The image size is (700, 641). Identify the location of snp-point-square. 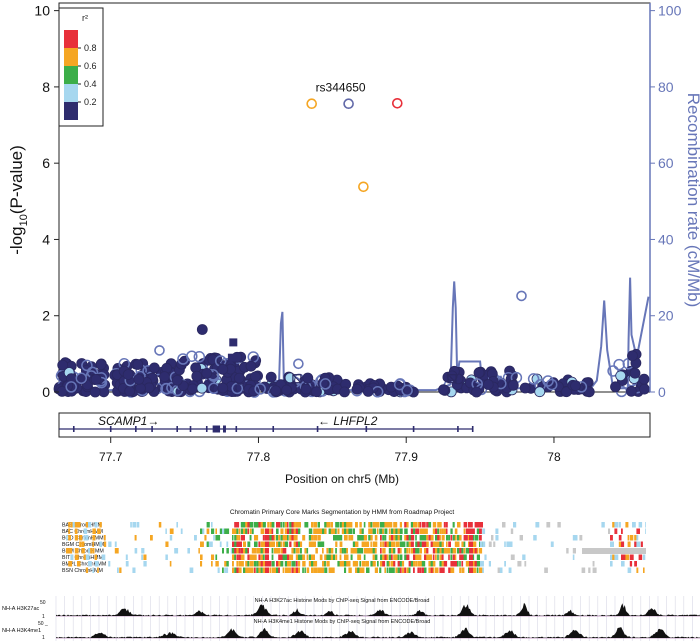
(231, 357).